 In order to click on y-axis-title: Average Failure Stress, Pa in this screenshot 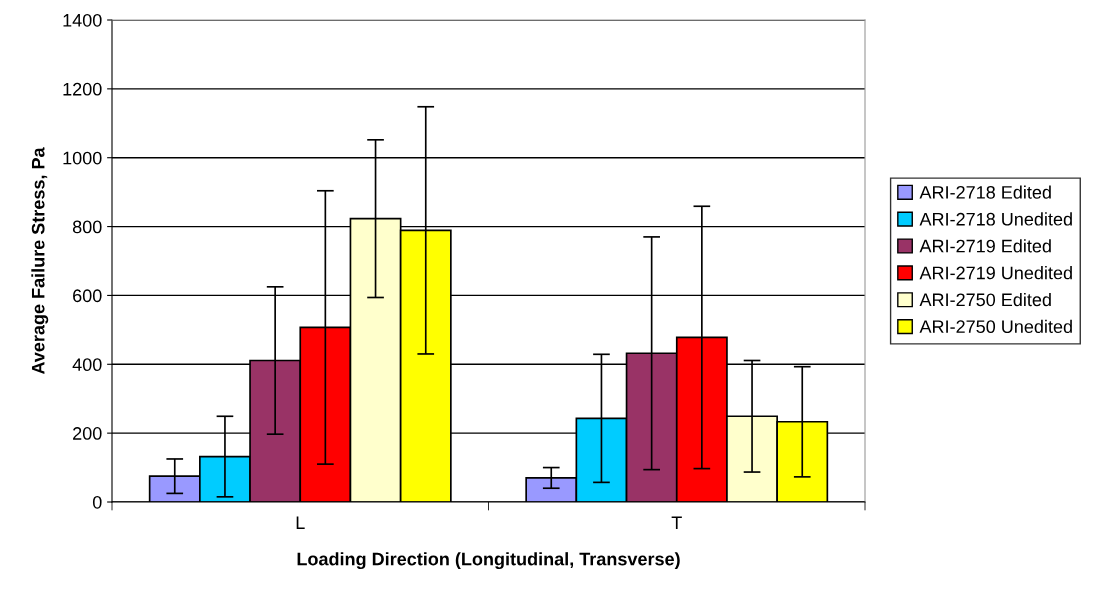, I will do `click(40, 261)`.